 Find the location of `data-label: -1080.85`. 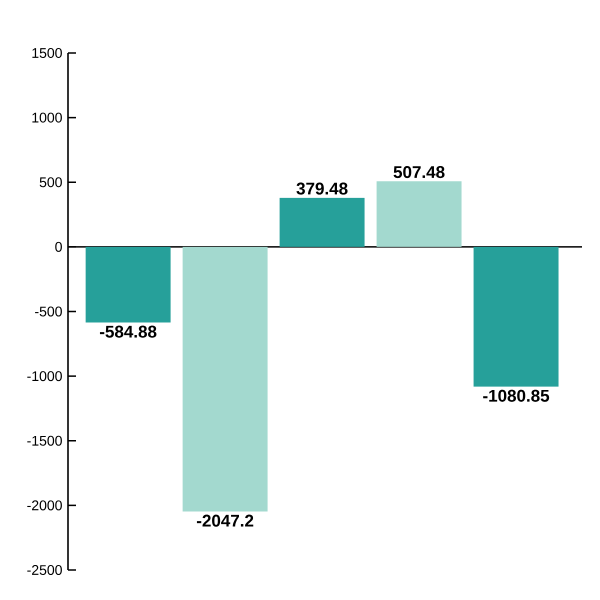

data-label: -1080.85 is located at coordinates (516, 396).